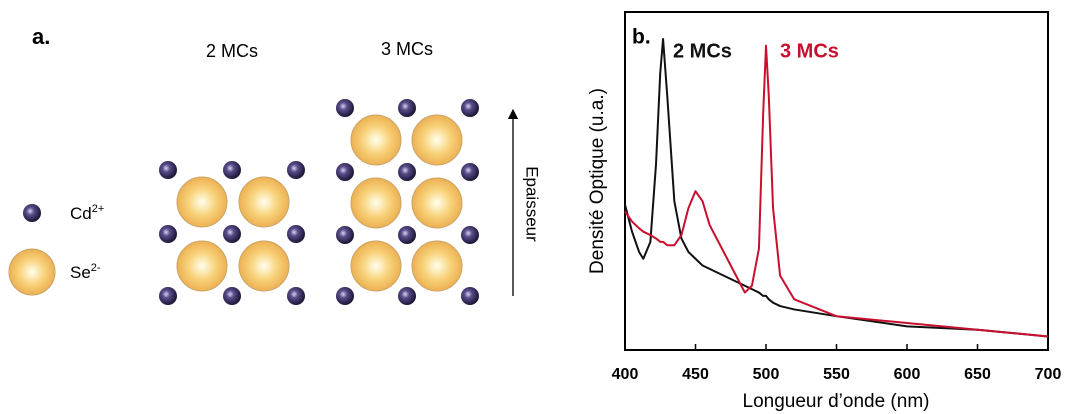 Image resolution: width=1065 pixels, height=414 pixels. I want to click on x-tick-label: 700, so click(1048, 374).